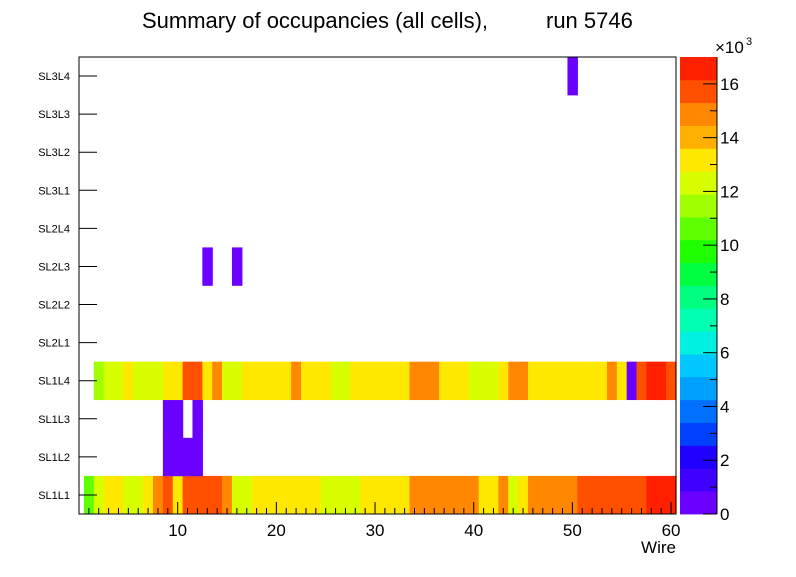 This screenshot has width=796, height=577. I want to click on y-tick-label: SL2L3, so click(54, 267).